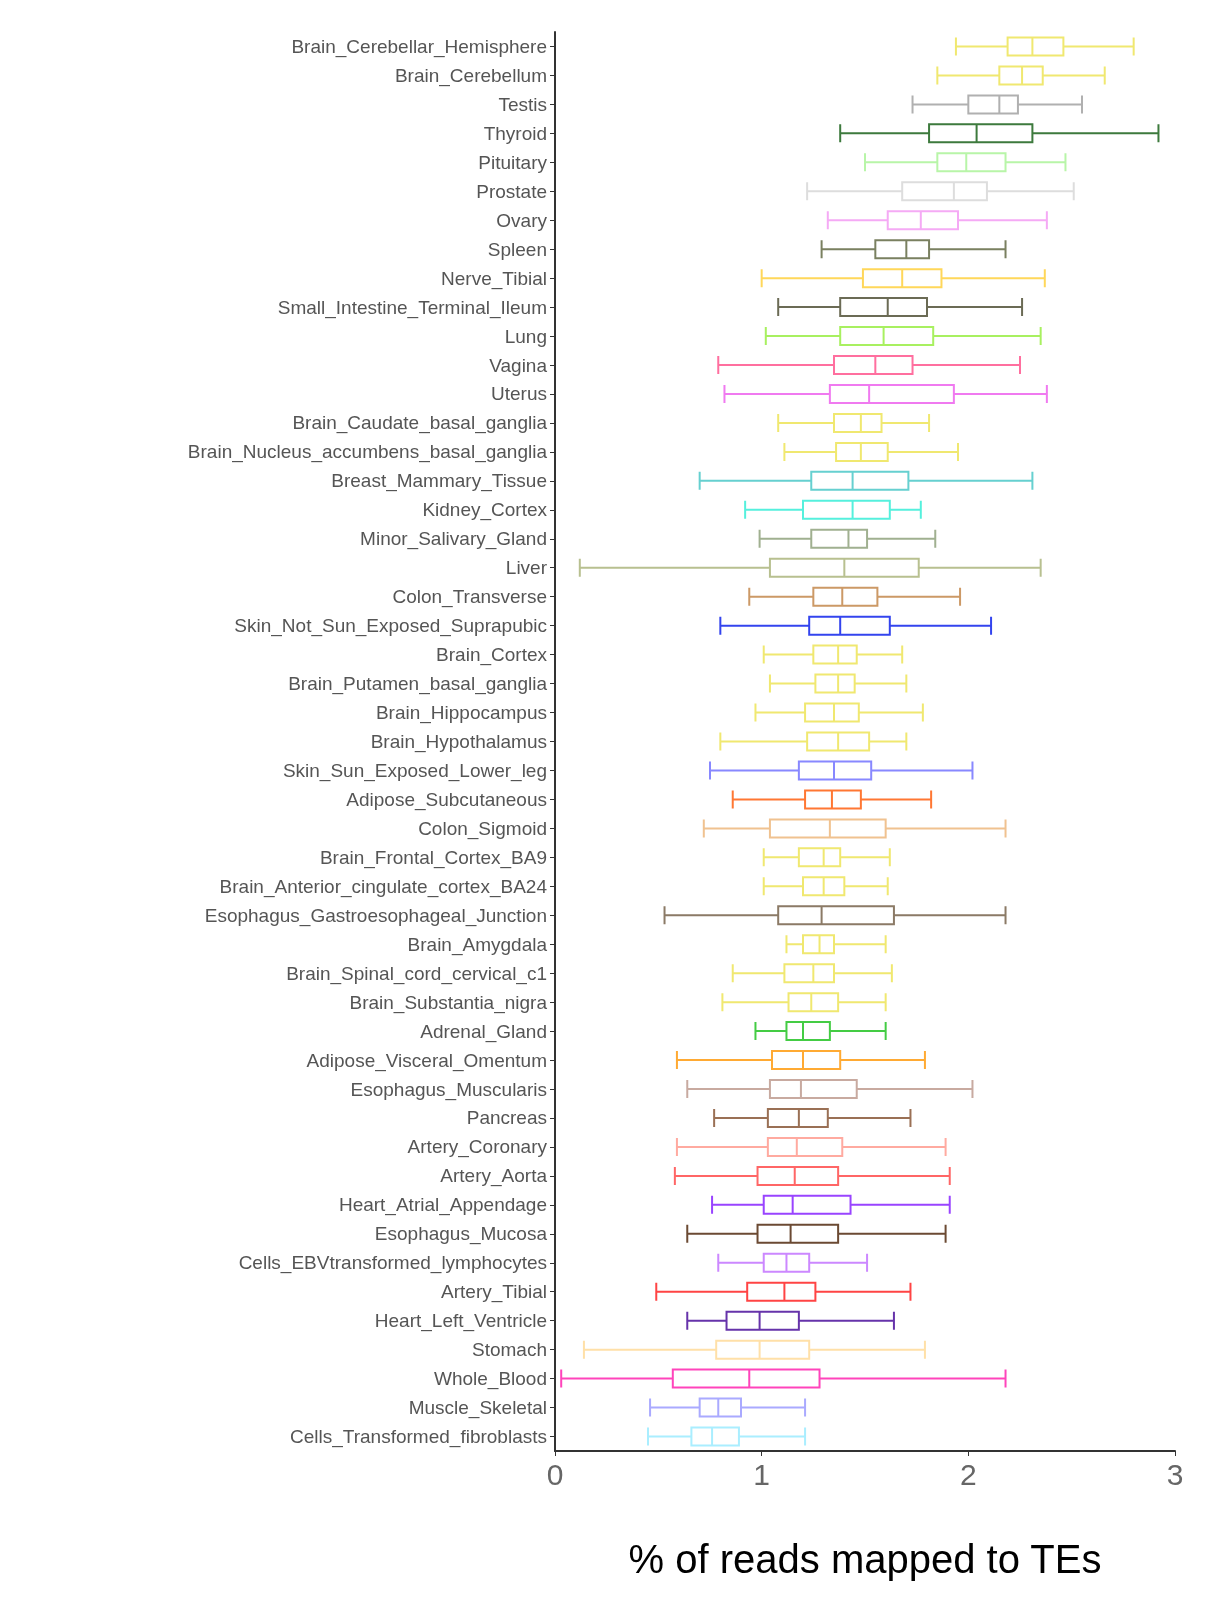 The width and height of the screenshot is (1221, 1597). I want to click on y-tick-label: Brain_Anterior_cingulate_cortex_BA24, so click(383, 886).